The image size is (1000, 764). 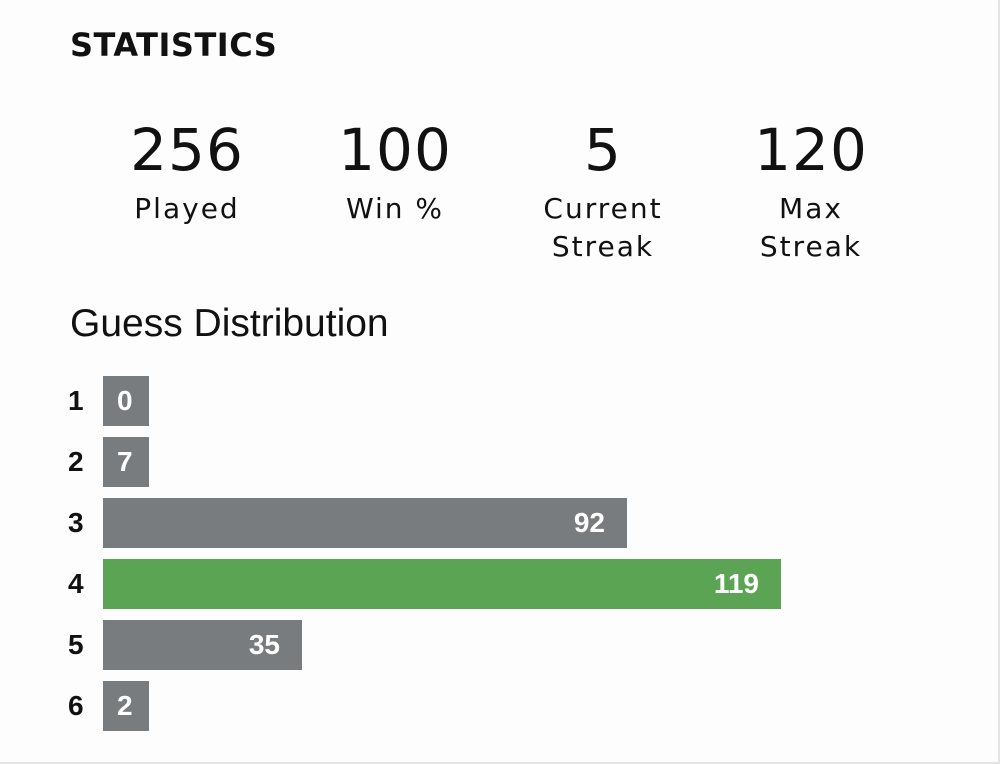 I want to click on stat-max-streak-value: 120, so click(x=811, y=150).